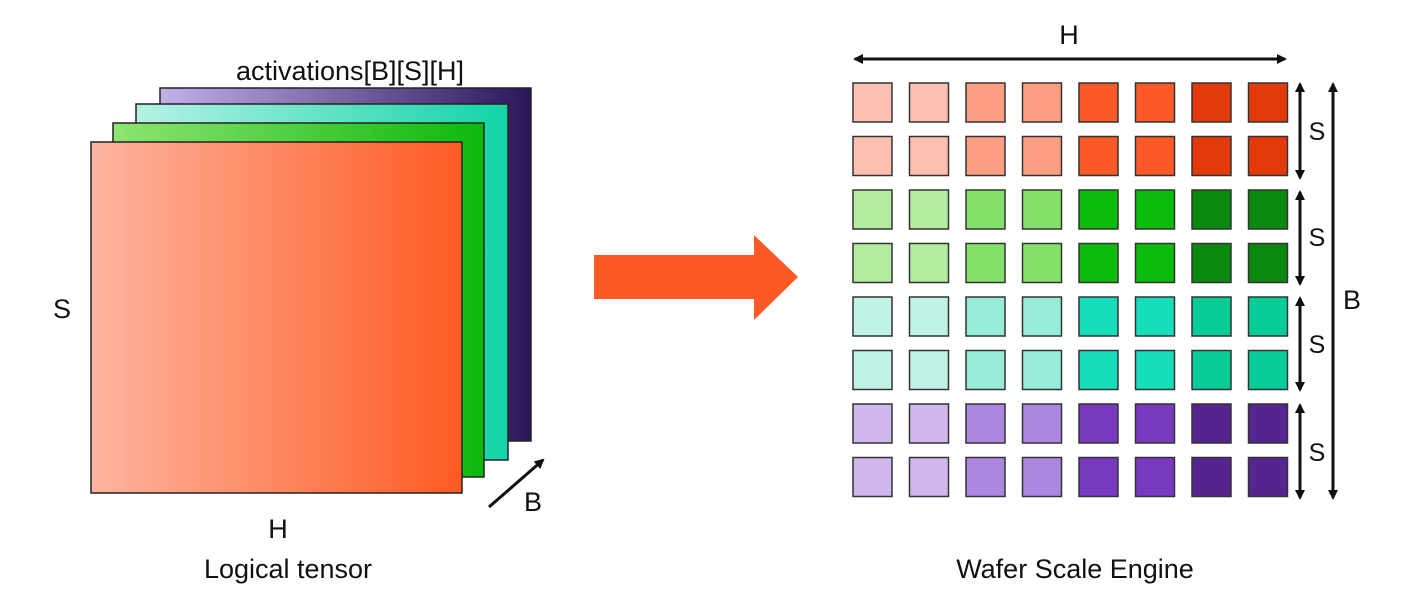  I want to click on wafer-scale-engine-caption: Wafer Scale Engine, so click(1075, 569).